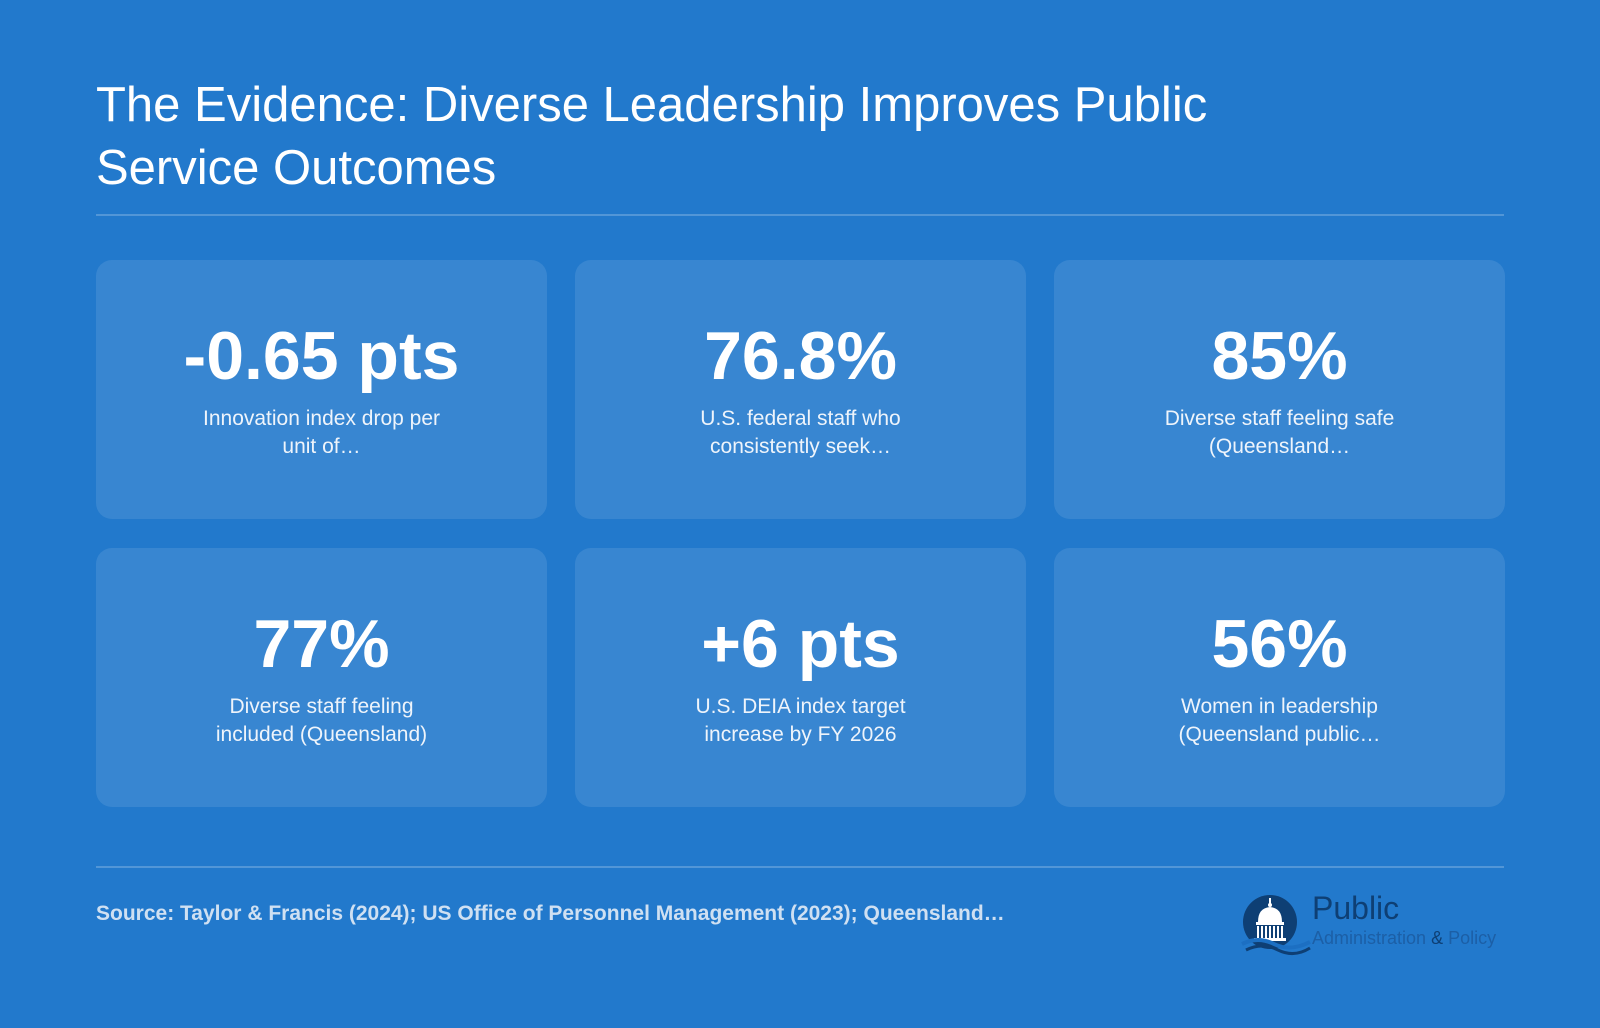 Image resolution: width=1600 pixels, height=1028 pixels. Describe the element at coordinates (321, 643) in the screenshot. I see `stat-value: 77%` at that location.